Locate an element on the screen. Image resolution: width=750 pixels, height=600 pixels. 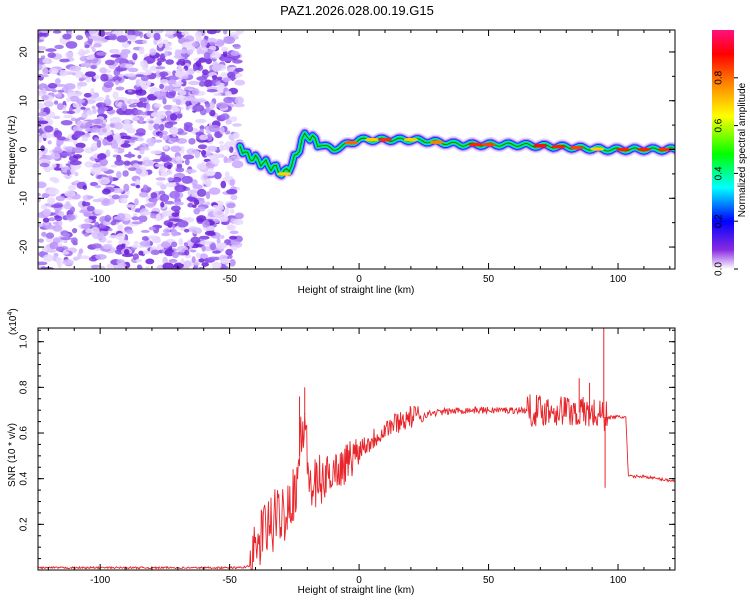
x-tick-label: -100 is located at coordinates (100, 279).